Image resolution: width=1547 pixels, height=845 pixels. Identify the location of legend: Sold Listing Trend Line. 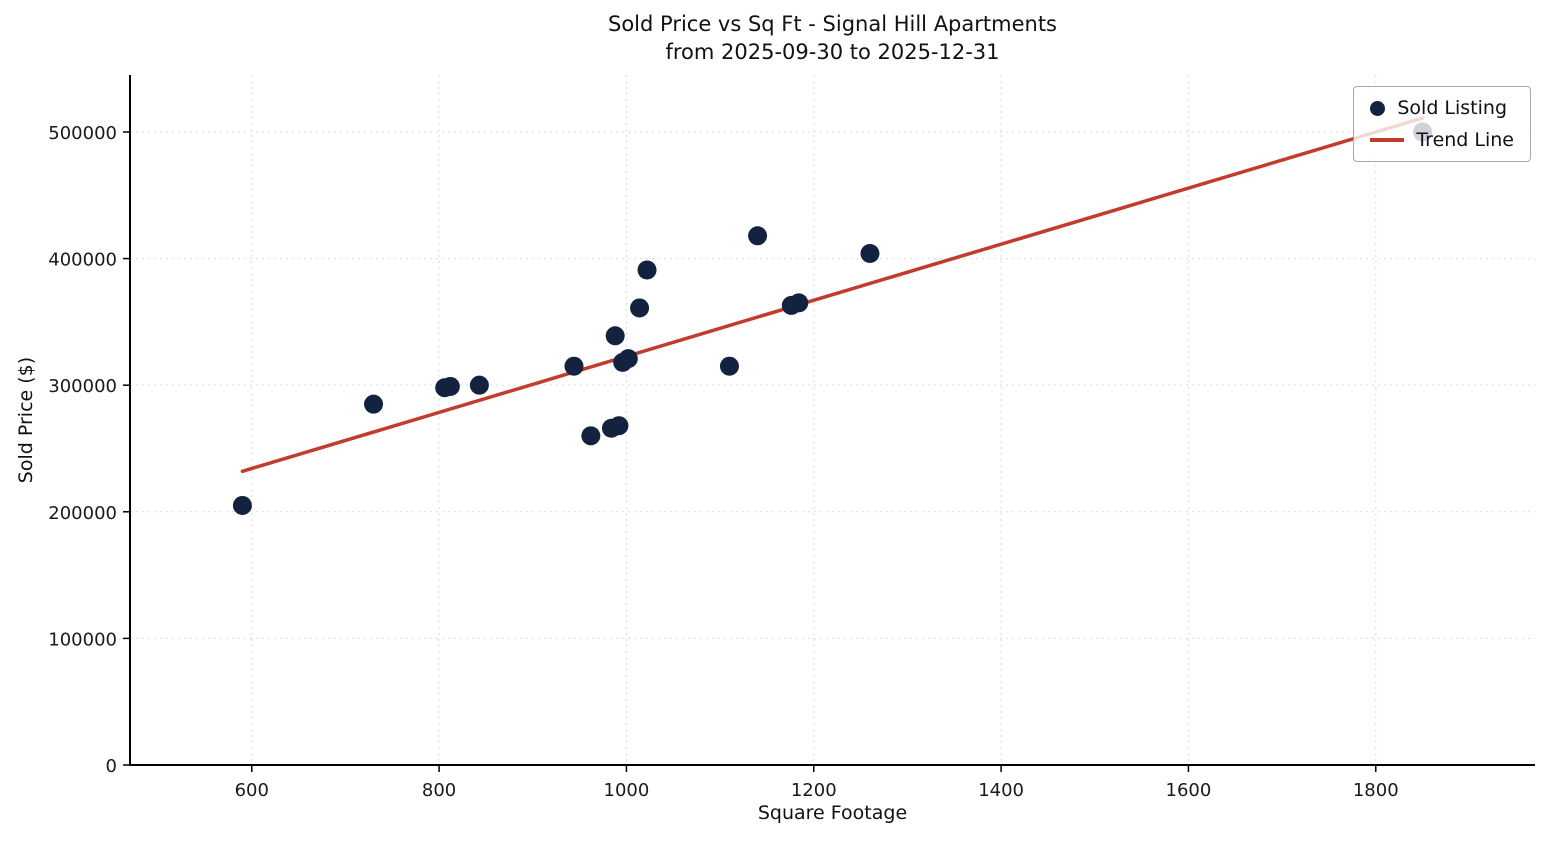
(1442, 124).